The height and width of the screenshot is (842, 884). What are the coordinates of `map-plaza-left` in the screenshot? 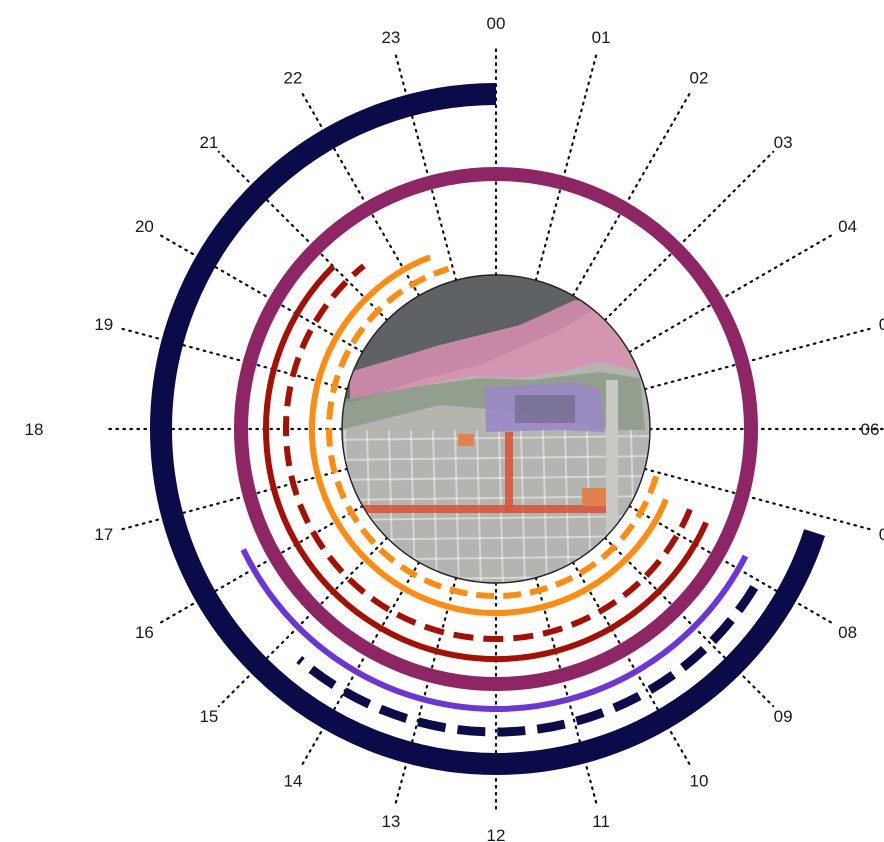 It's located at (466, 440).